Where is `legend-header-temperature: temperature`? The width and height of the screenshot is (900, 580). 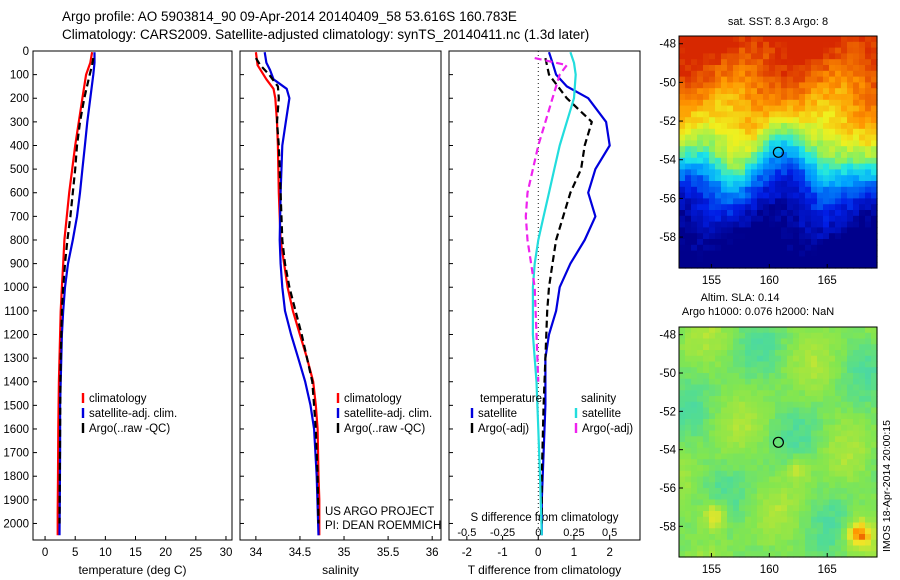
legend-header-temperature: temperature is located at coordinates (511, 399).